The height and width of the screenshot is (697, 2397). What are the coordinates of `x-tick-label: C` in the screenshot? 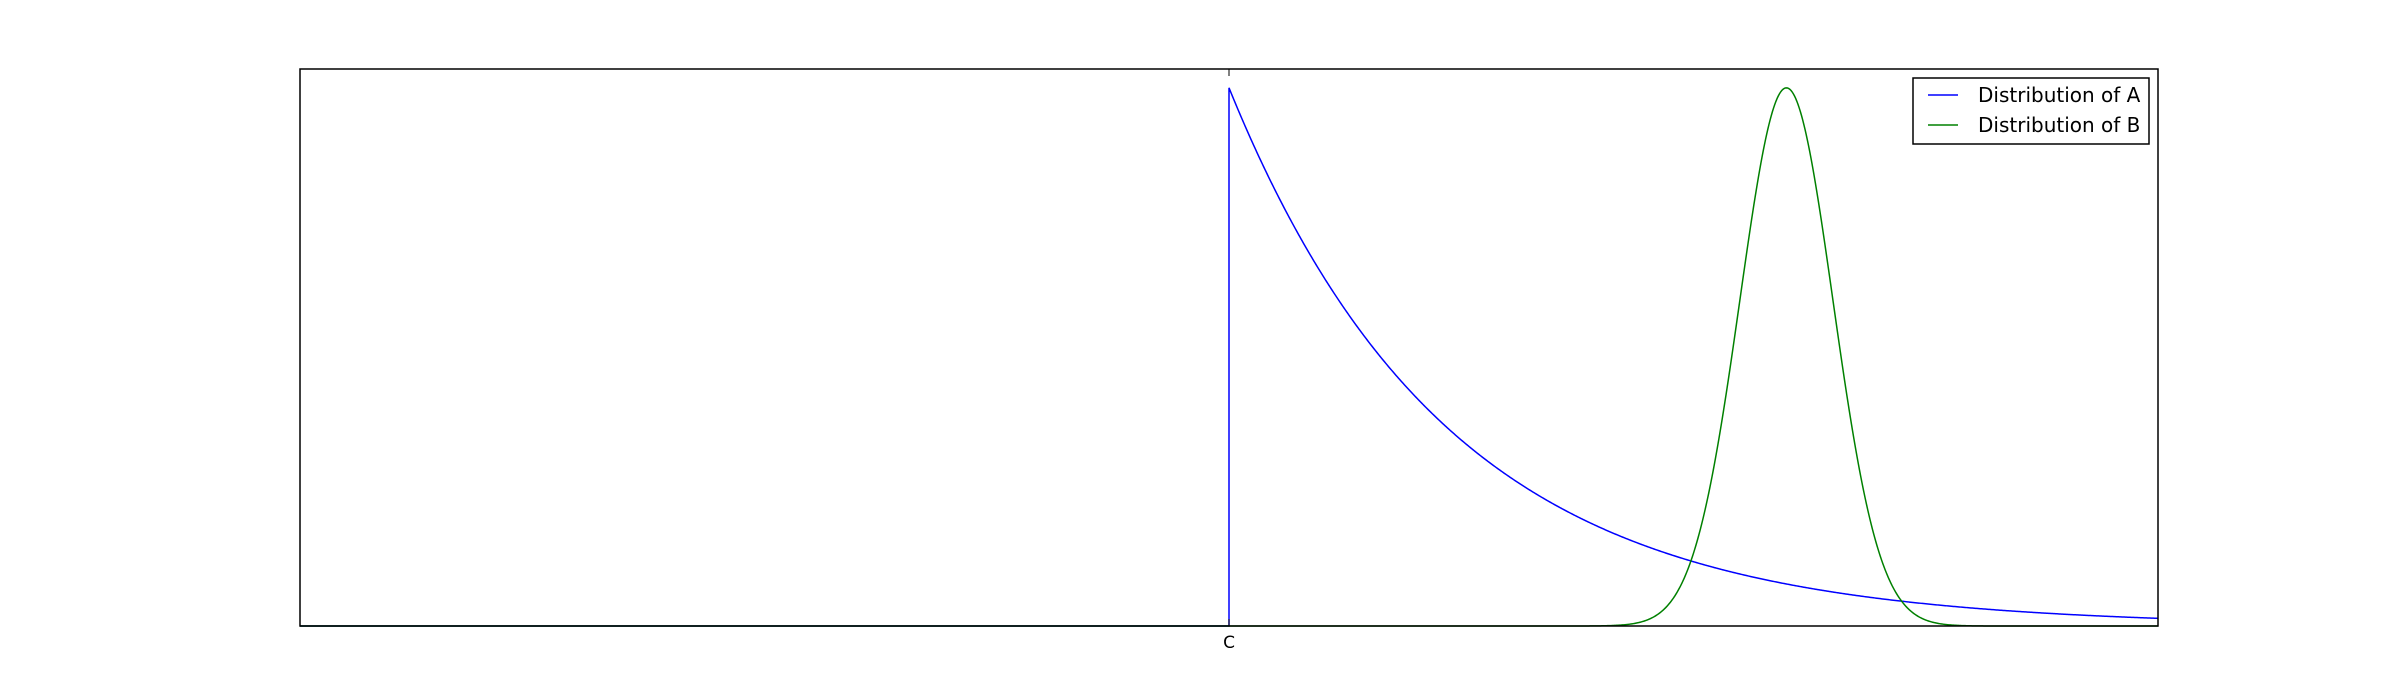 It's located at (1229, 643).